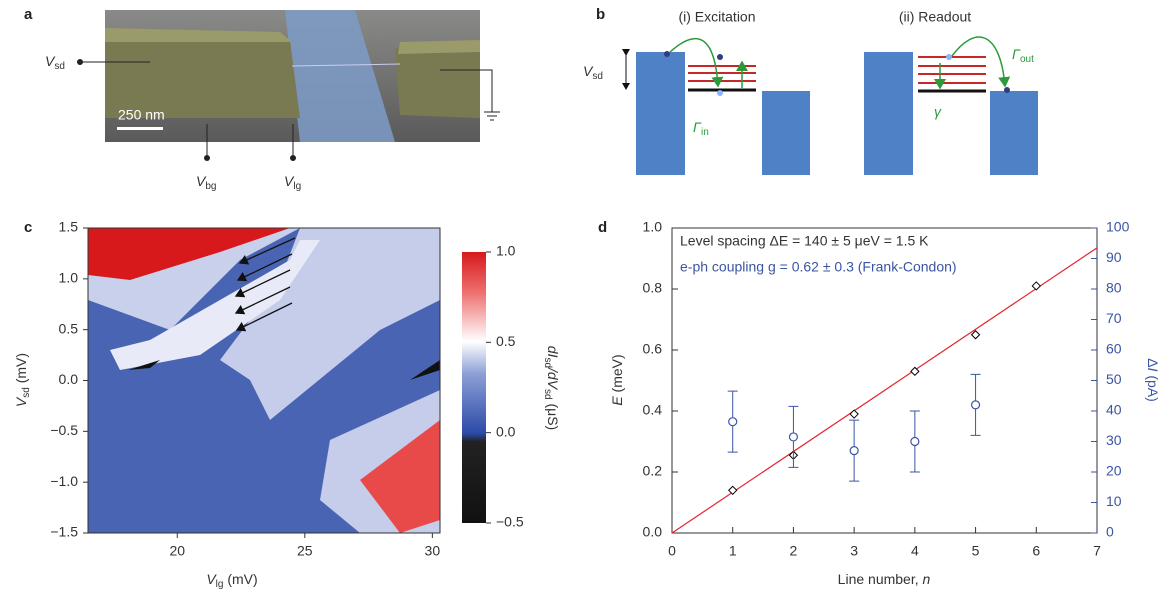 The height and width of the screenshot is (607, 1166). What do you see at coordinates (672, 551) in the screenshot?
I see `x-tick-label: 0` at bounding box center [672, 551].